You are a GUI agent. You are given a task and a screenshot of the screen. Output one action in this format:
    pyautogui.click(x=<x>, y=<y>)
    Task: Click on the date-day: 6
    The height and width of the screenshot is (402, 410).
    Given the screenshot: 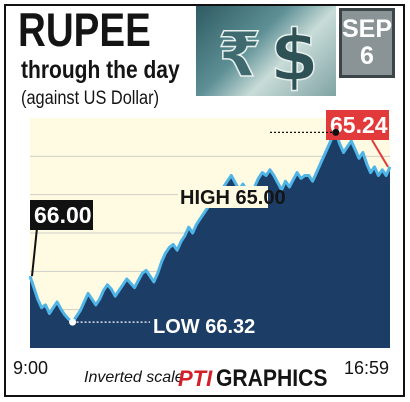 What is the action you would take?
    pyautogui.click(x=367, y=56)
    